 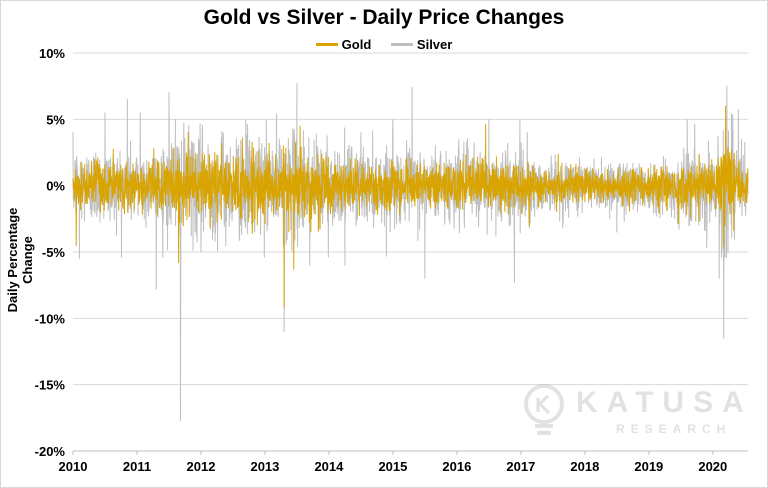 I want to click on x-tick-label-6: 2016, so click(x=456, y=466).